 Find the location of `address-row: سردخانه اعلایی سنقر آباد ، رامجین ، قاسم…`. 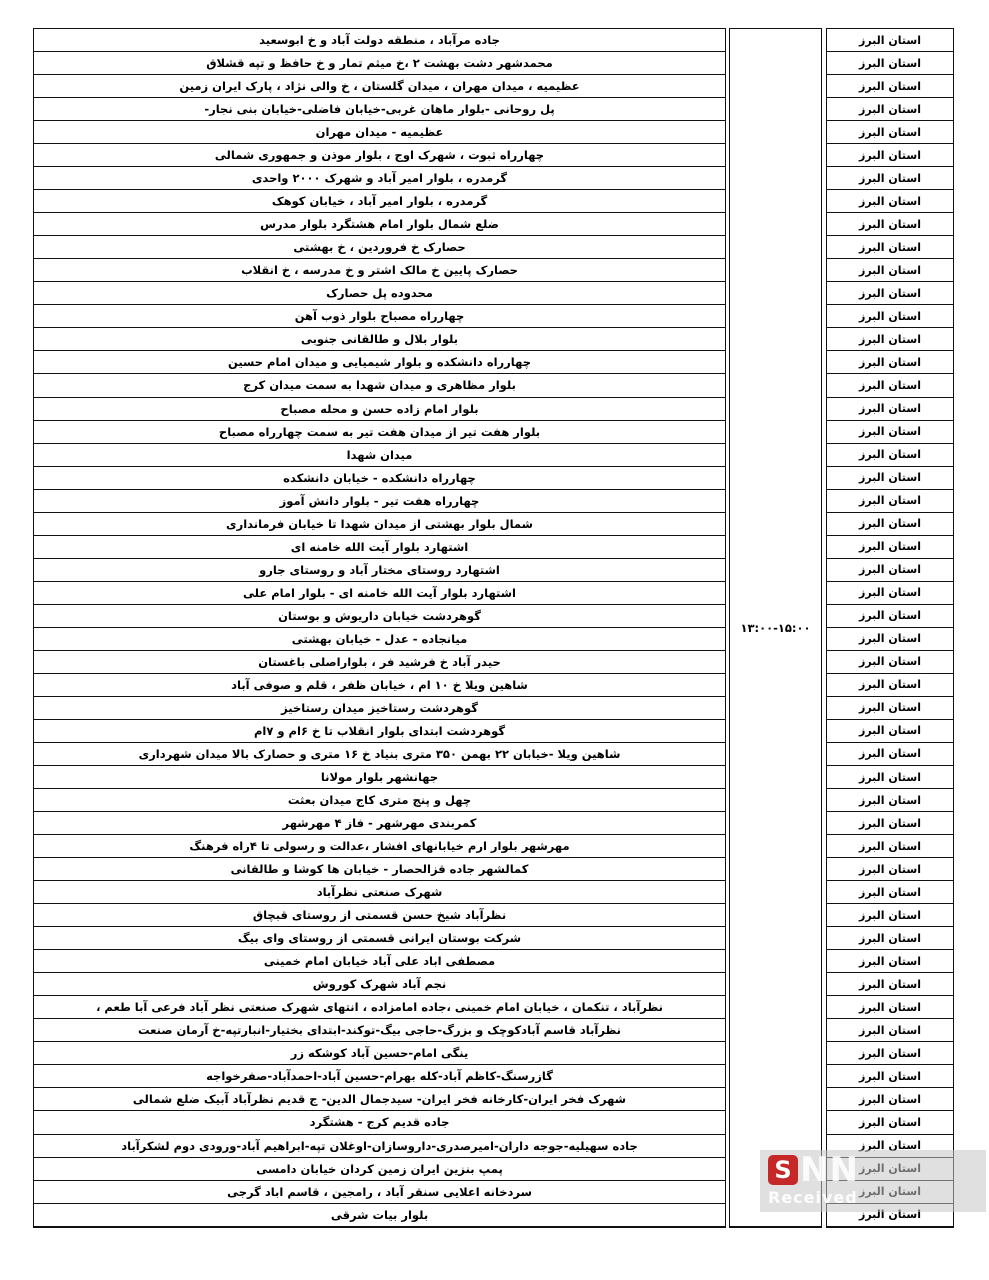

address-row: سردخانه اعلایی سنقر آباد ، رامجین ، قاسم… is located at coordinates (379, 1192).